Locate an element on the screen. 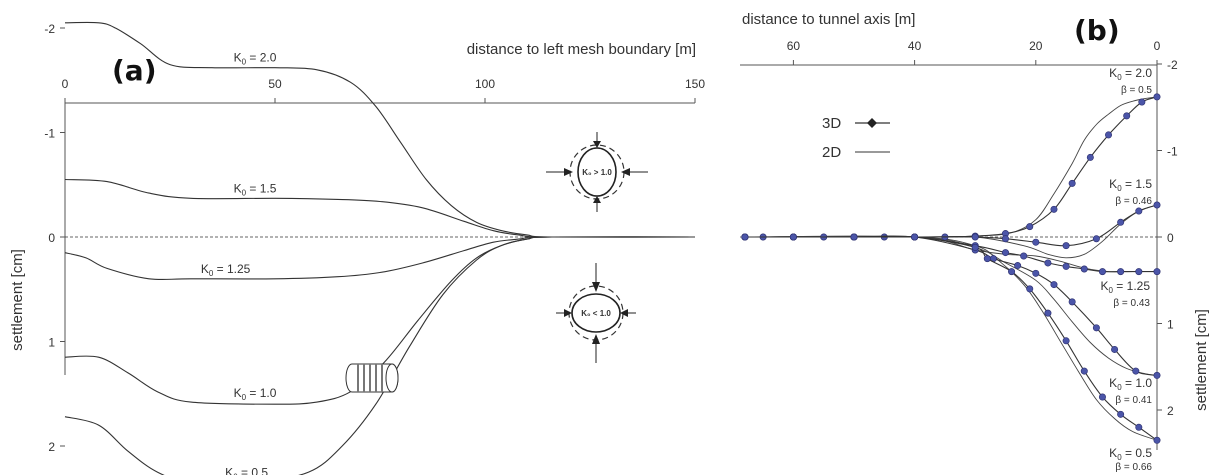  tunnel-cylinder-icon is located at coordinates (372, 378).